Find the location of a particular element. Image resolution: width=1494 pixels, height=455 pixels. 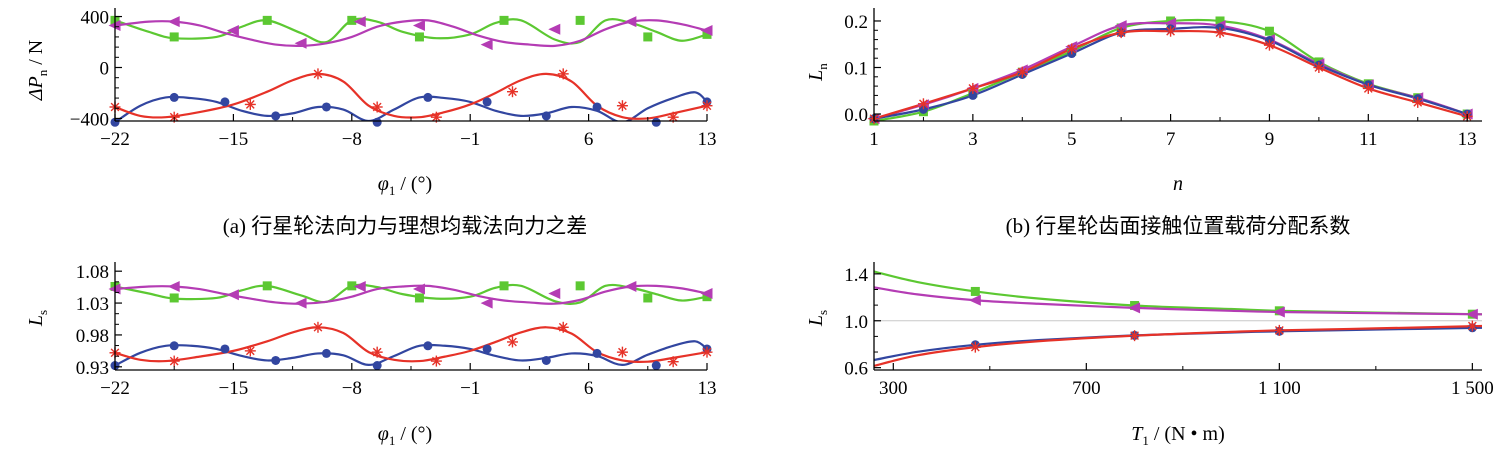

x-axis-label: T1 / (N • m) is located at coordinates (1178, 435).